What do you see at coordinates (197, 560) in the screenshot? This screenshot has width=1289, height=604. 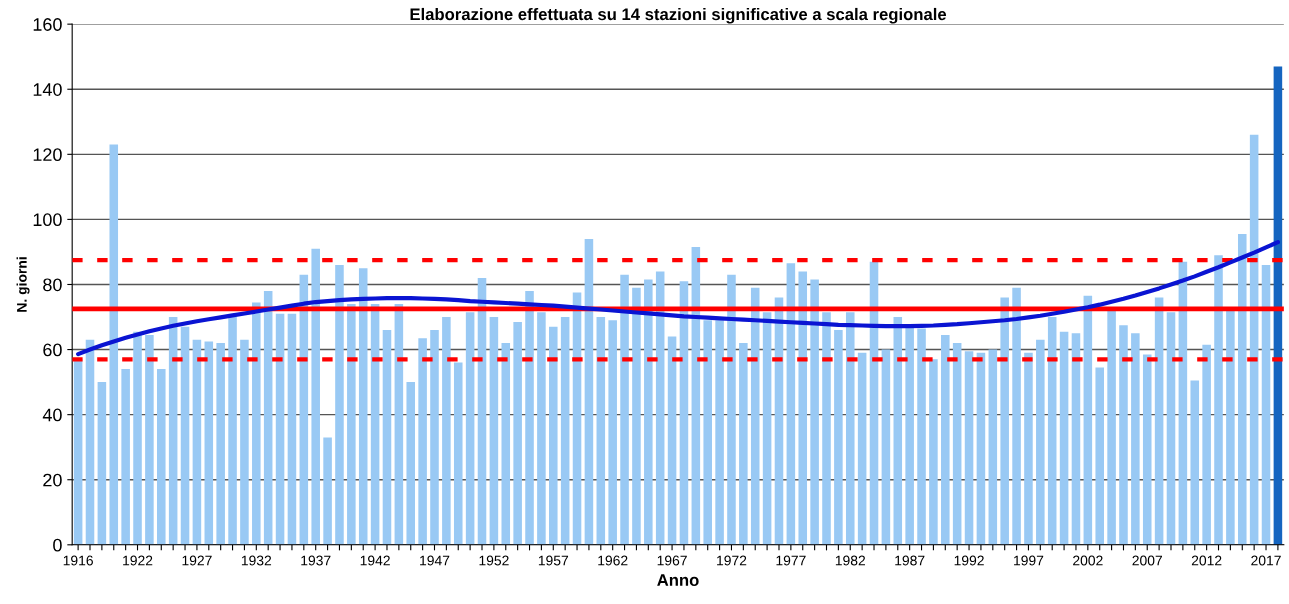 I see `x-tick-label: 1927` at bounding box center [197, 560].